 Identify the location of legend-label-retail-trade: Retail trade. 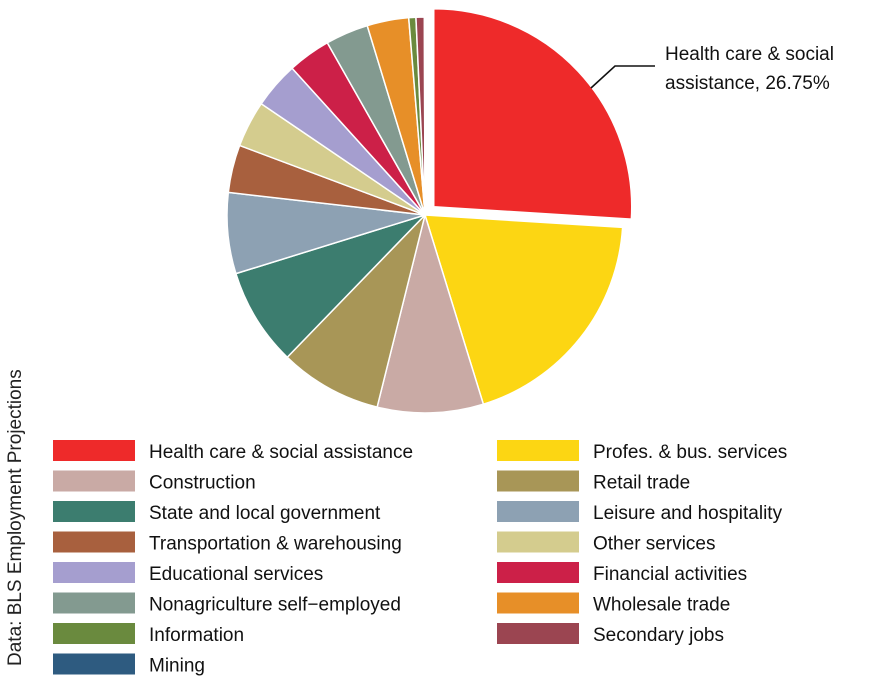
(641, 483).